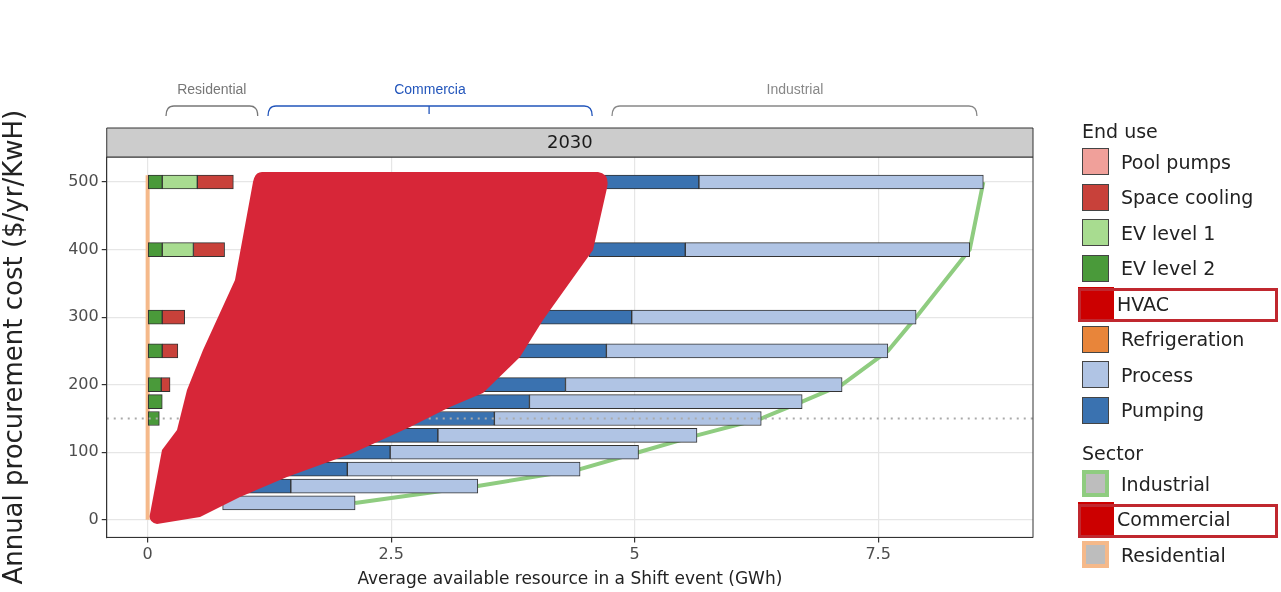 This screenshot has height=592, width=1281. What do you see at coordinates (212, 89) in the screenshot?
I see `text: Residential` at bounding box center [212, 89].